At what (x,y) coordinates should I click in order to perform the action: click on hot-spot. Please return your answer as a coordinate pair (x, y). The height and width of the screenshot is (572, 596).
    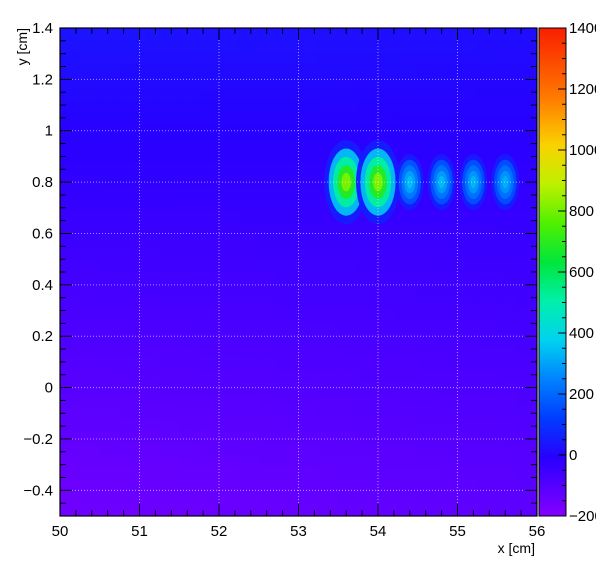
    Looking at the image, I should click on (346, 182).